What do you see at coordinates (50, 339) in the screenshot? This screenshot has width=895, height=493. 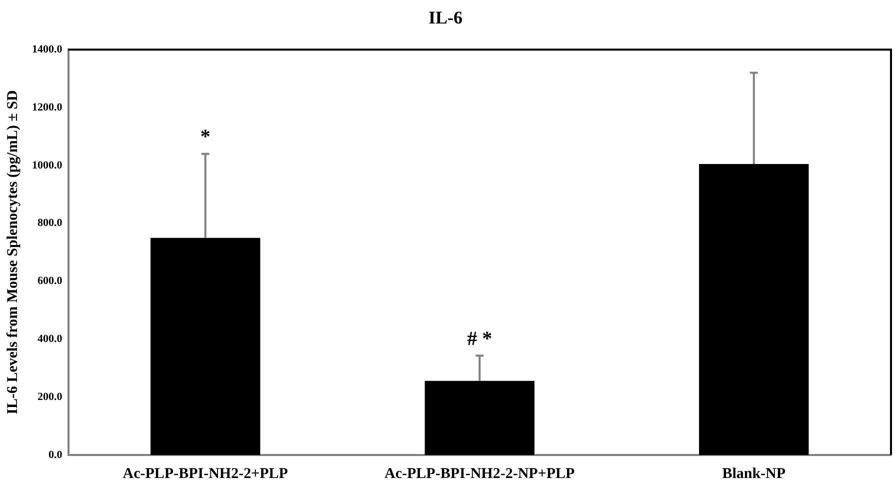 I see `y-tick-label: 400.0` at bounding box center [50, 339].